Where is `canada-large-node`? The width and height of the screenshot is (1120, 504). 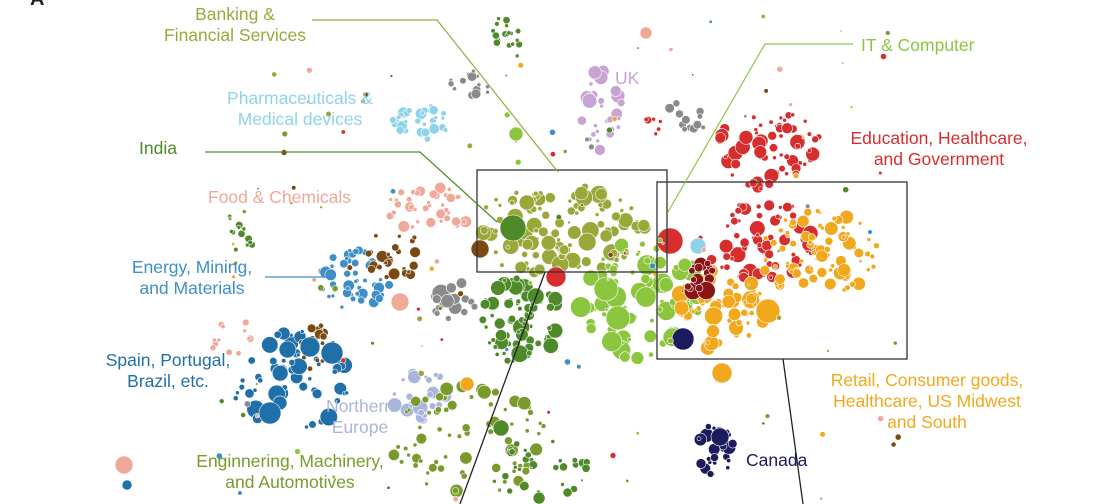 canada-large-node is located at coordinates (720, 437).